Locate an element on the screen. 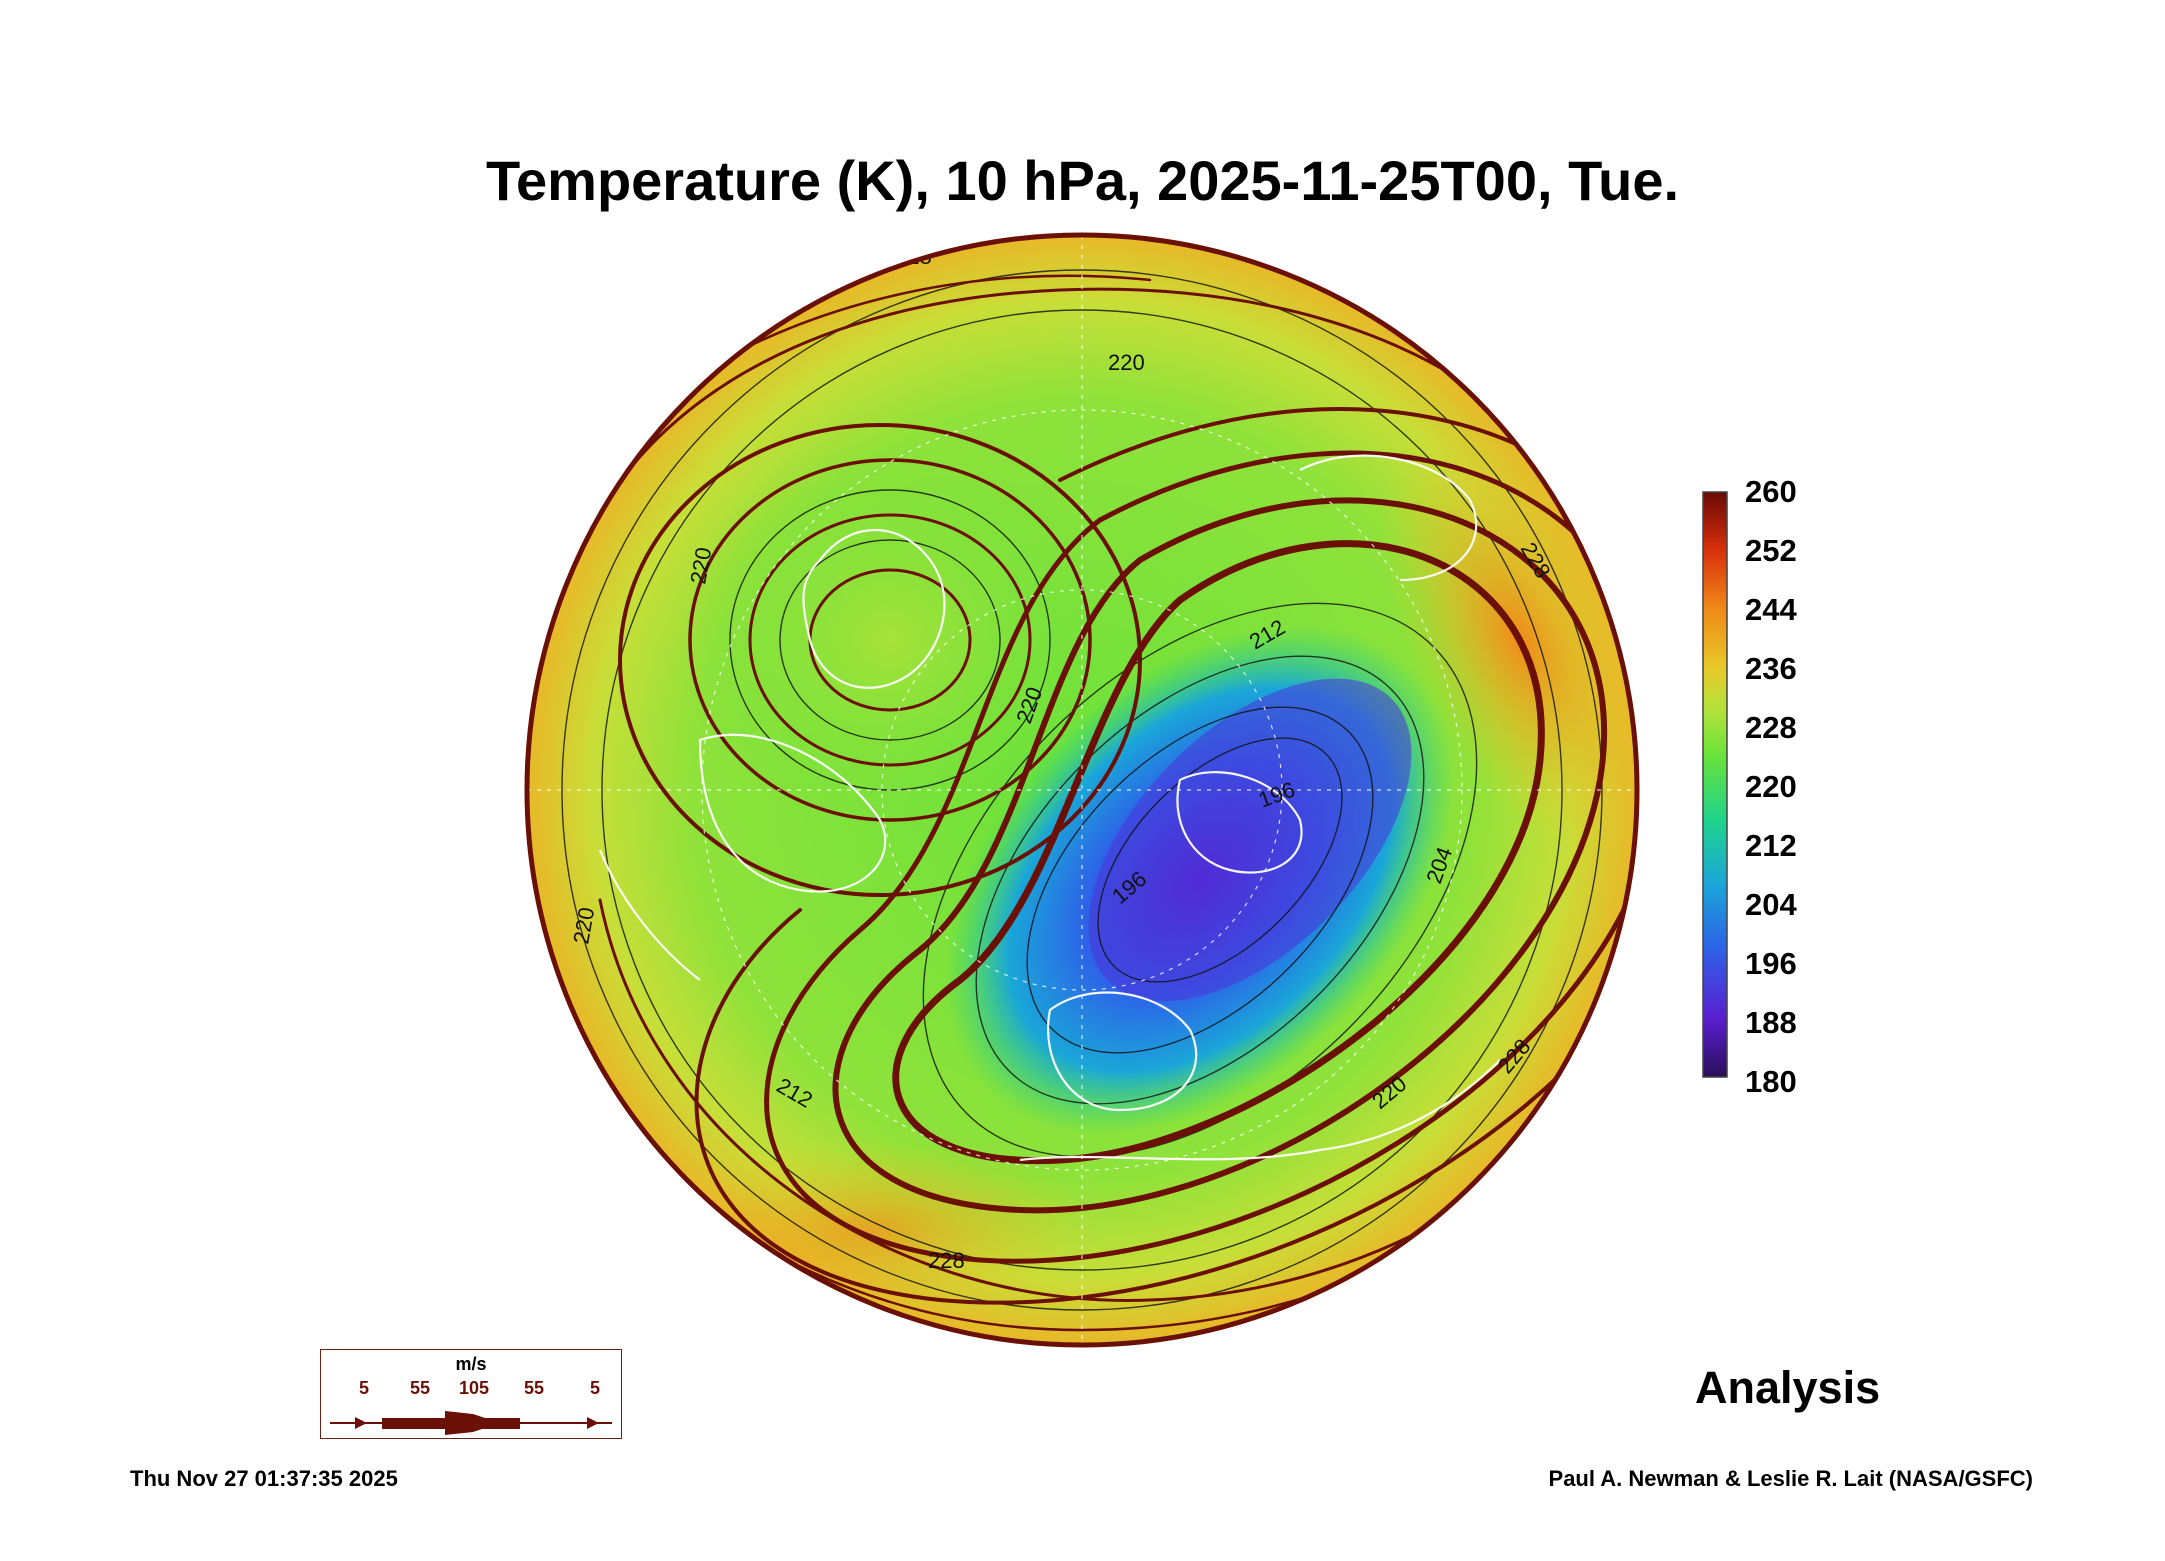 This screenshot has height=1561, width=2165. wind-legend-graphic is located at coordinates (471, 1423).